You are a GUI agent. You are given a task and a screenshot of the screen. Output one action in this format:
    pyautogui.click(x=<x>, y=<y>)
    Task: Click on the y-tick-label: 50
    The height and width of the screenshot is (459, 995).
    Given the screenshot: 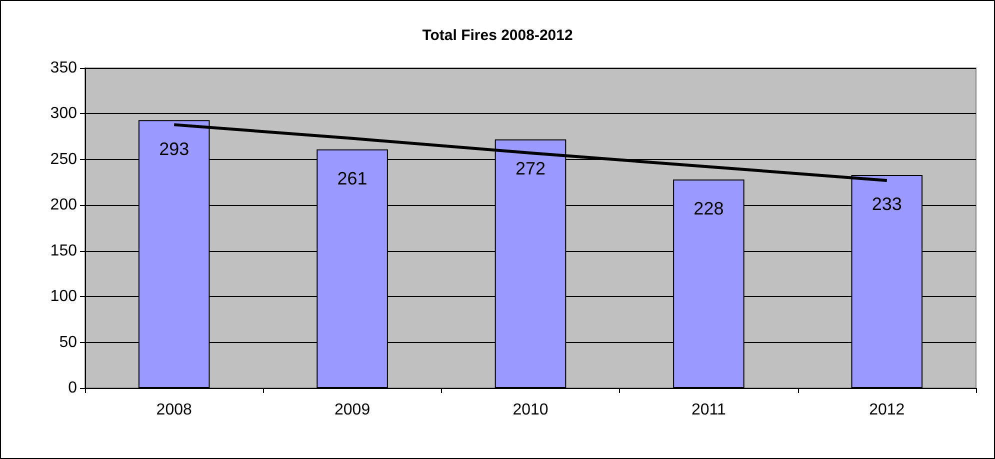 What is the action you would take?
    pyautogui.click(x=68, y=342)
    